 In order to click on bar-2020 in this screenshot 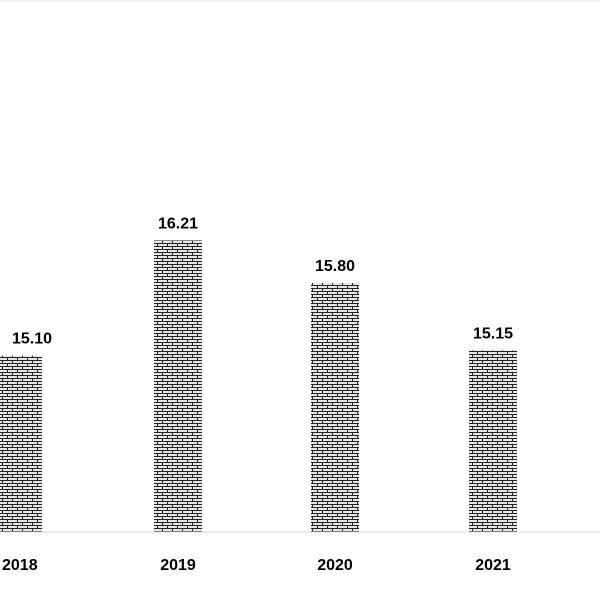, I will do `click(335, 407)`.